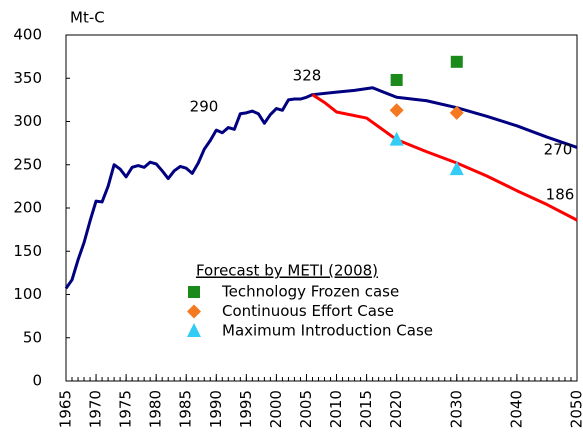  Describe the element at coordinates (246, 409) in the screenshot. I see `x-tick-label: 1995` at that location.